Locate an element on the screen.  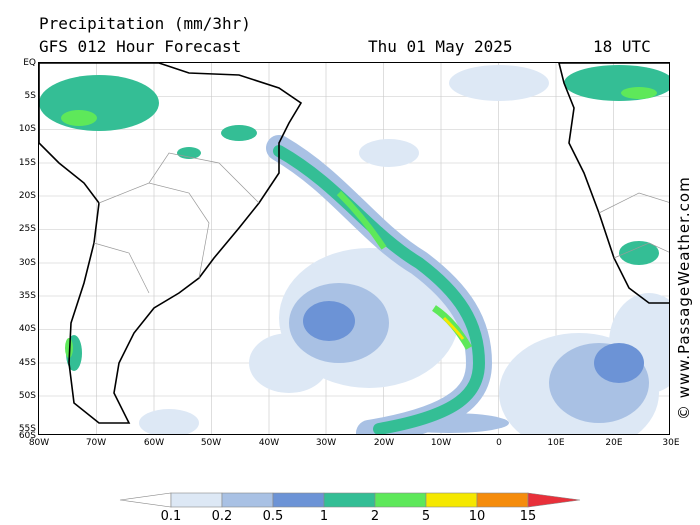
lat-label: 35S is located at coordinates (27, 296).